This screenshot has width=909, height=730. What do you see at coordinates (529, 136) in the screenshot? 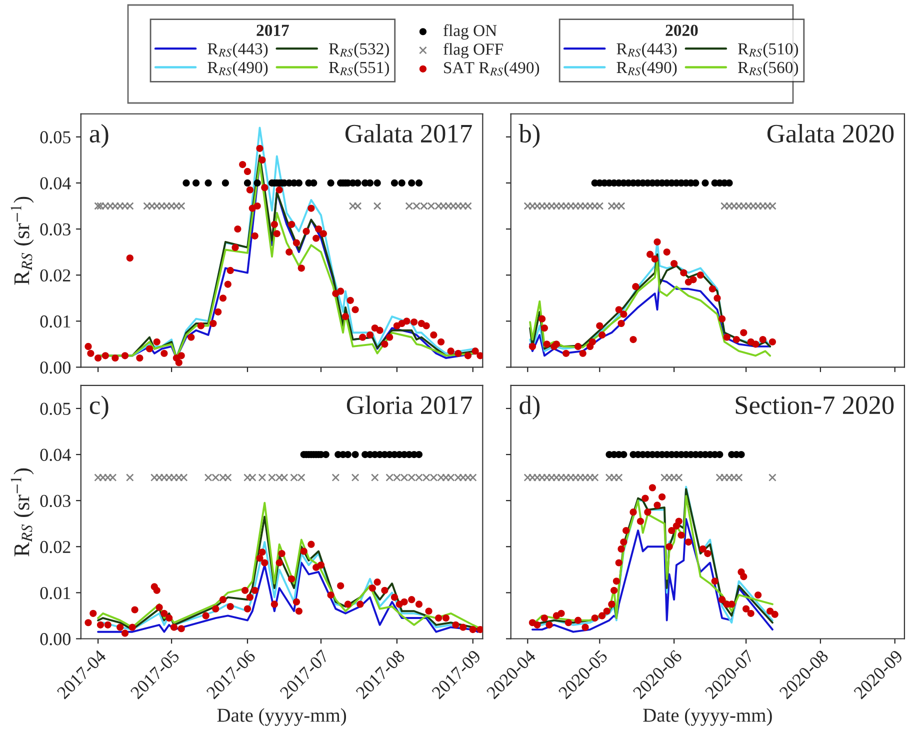
I see `annotation: b)` at bounding box center [529, 136].